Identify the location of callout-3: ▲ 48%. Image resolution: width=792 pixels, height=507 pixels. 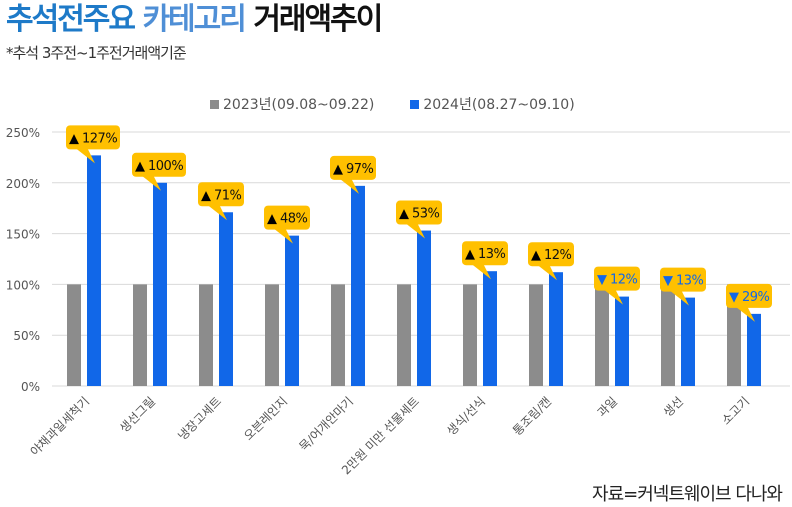
(287, 224).